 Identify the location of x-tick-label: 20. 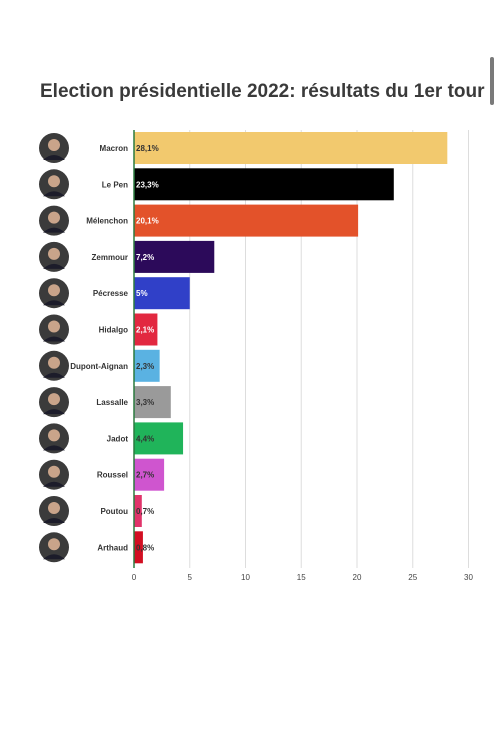
(357, 577).